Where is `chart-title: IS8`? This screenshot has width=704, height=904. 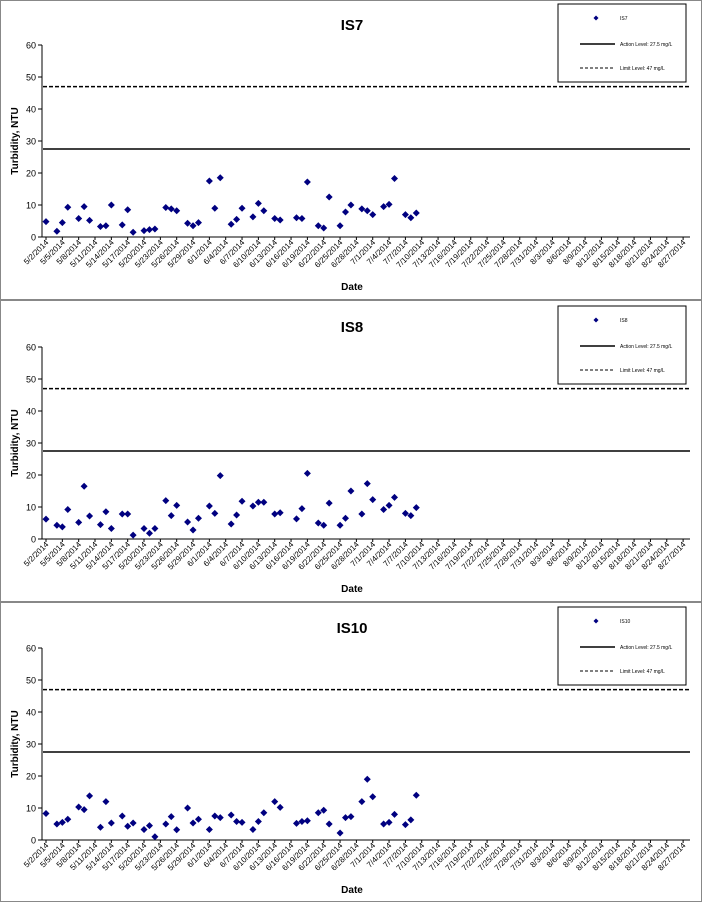 chart-title: IS8 is located at coordinates (352, 327).